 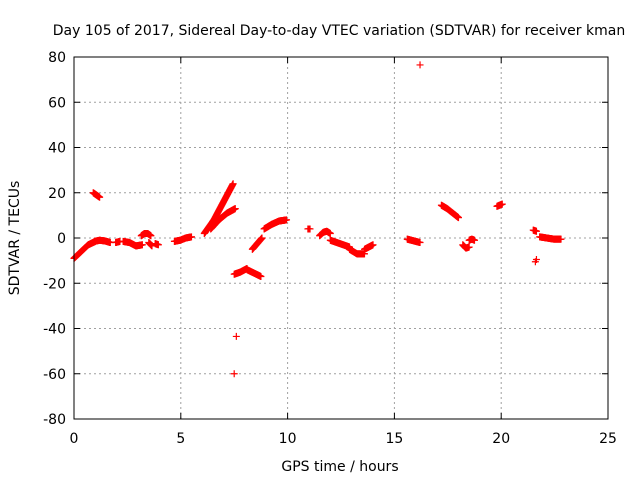 I want to click on x-tick-label: 10, so click(x=288, y=439).